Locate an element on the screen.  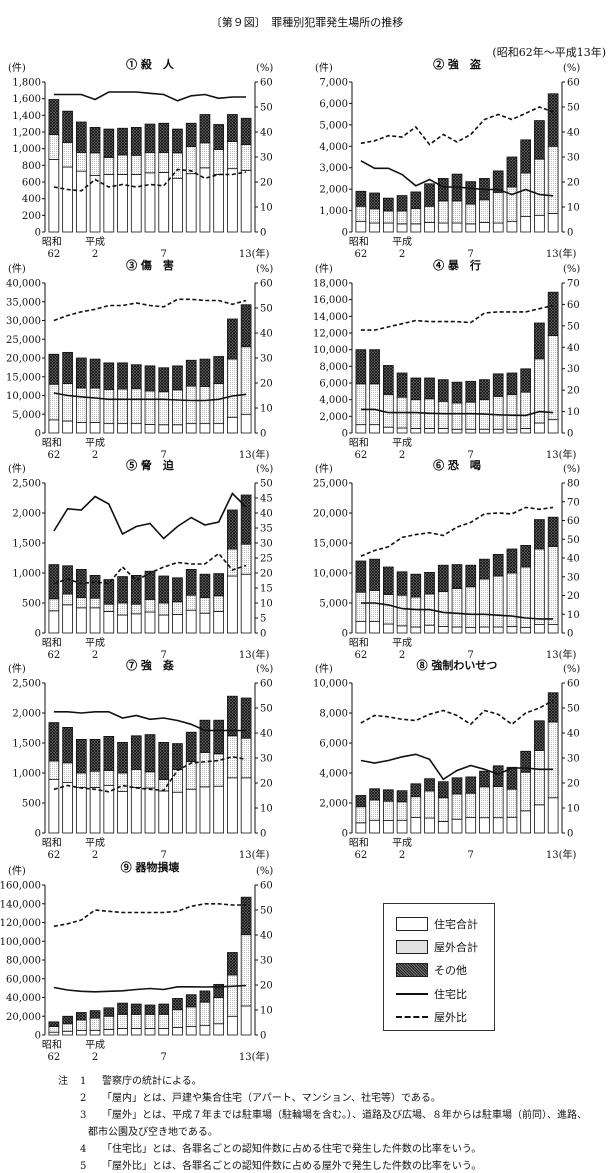
y-tick-label: 20,000 is located at coordinates (23, 359).